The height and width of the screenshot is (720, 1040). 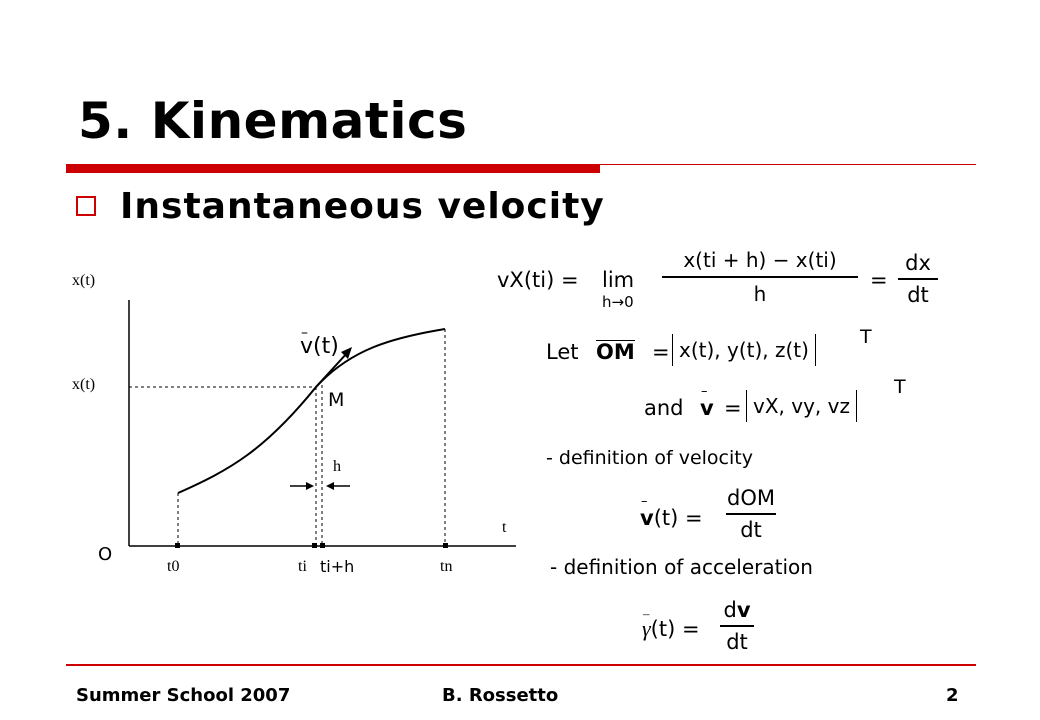 I want to click on eq1-lim: lim, so click(x=618, y=280).